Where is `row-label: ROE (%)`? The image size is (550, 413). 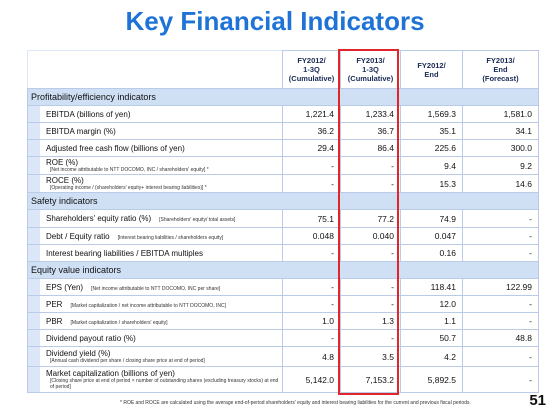 row-label: ROE (%) is located at coordinates (62, 162).